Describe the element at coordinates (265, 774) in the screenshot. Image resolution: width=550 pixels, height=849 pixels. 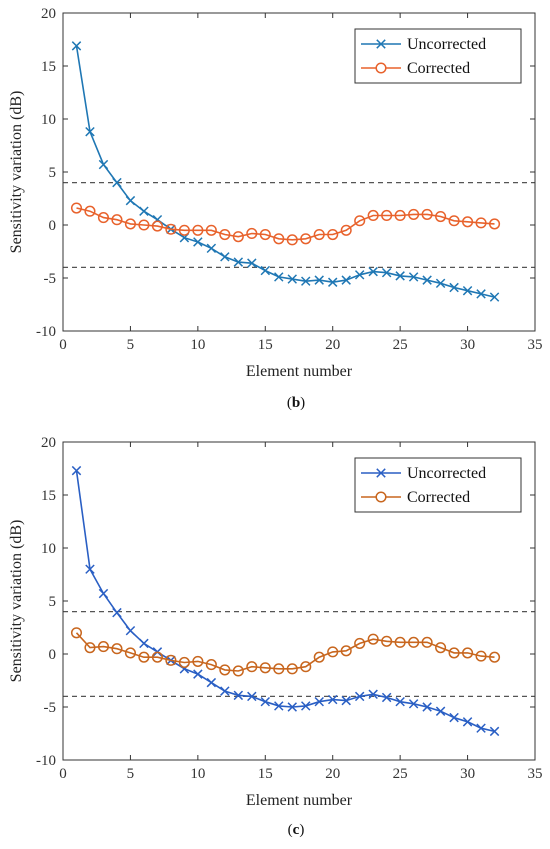
I see `x-tick-label: 15` at that location.